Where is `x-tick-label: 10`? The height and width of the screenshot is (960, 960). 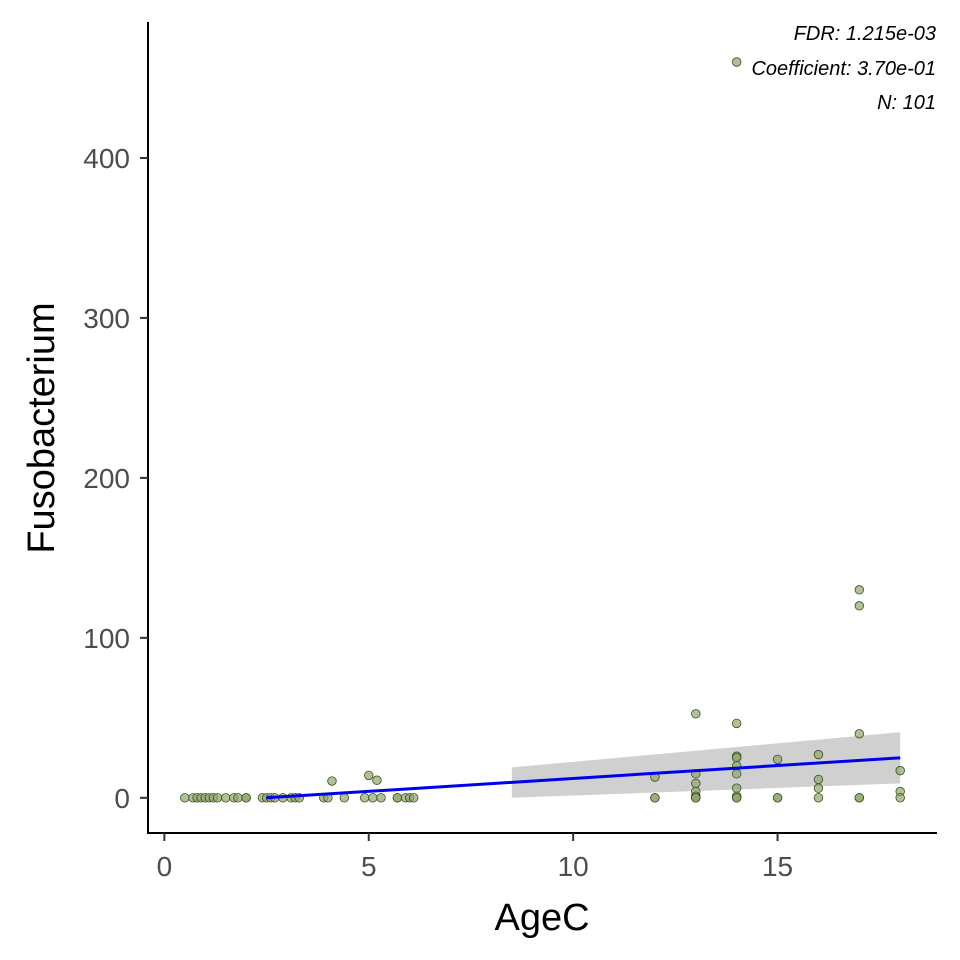
x-tick-label: 10 is located at coordinates (573, 866).